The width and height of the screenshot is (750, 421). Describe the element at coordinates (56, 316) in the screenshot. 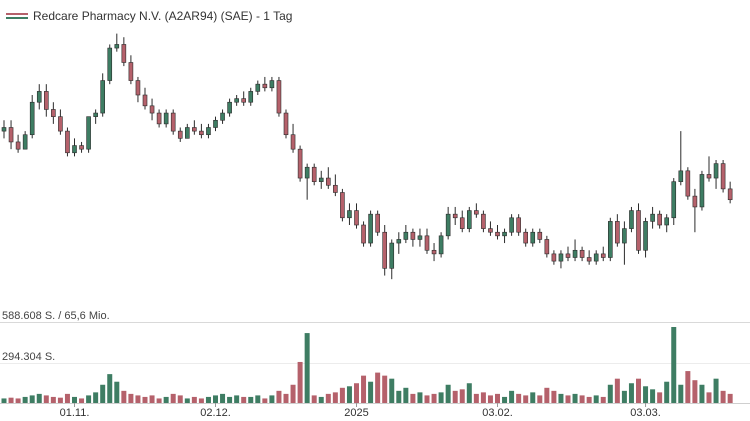

I see `volume-max-label: 588.608 S. / 65,6 Mio.` at that location.